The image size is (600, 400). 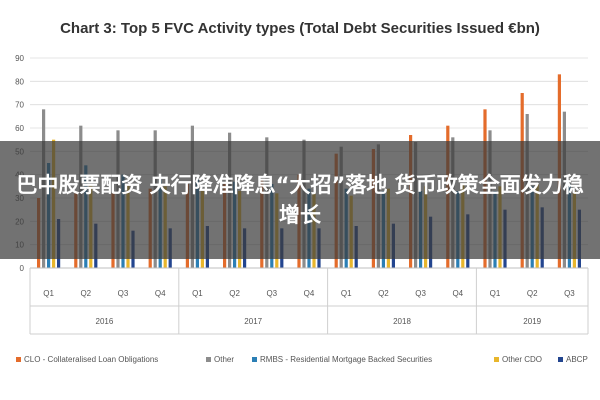 I want to click on legend-label: Other, so click(x=224, y=359).